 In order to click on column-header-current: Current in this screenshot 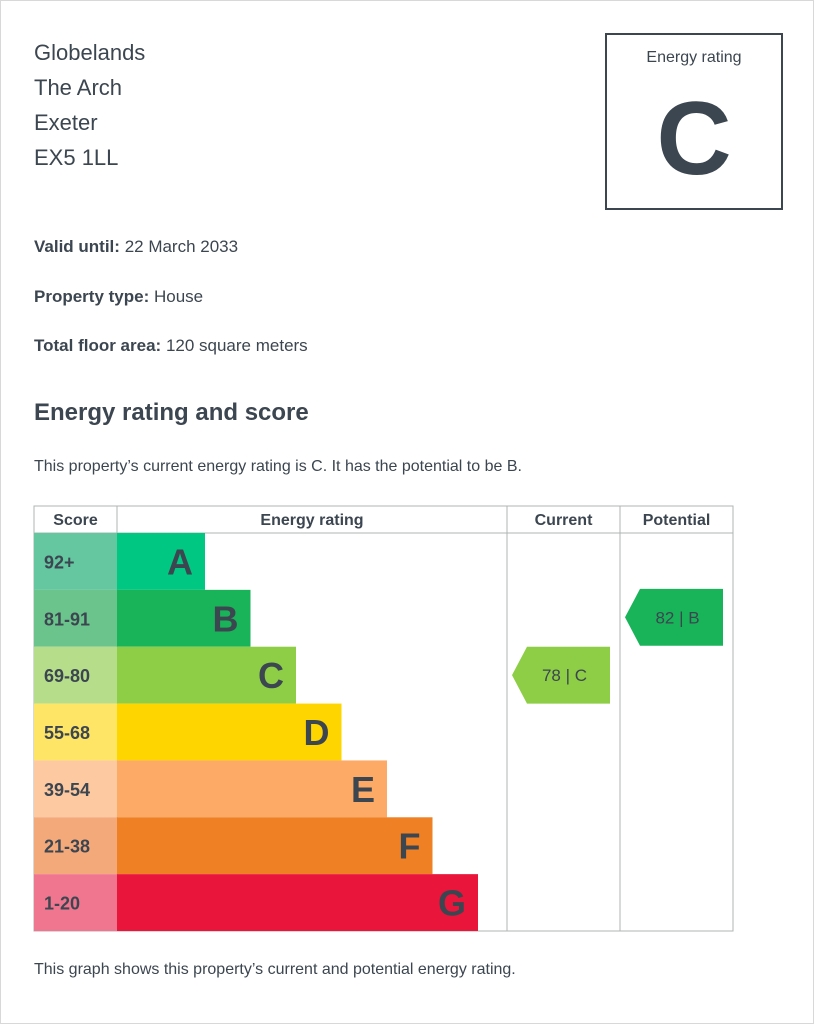, I will do `click(564, 520)`.